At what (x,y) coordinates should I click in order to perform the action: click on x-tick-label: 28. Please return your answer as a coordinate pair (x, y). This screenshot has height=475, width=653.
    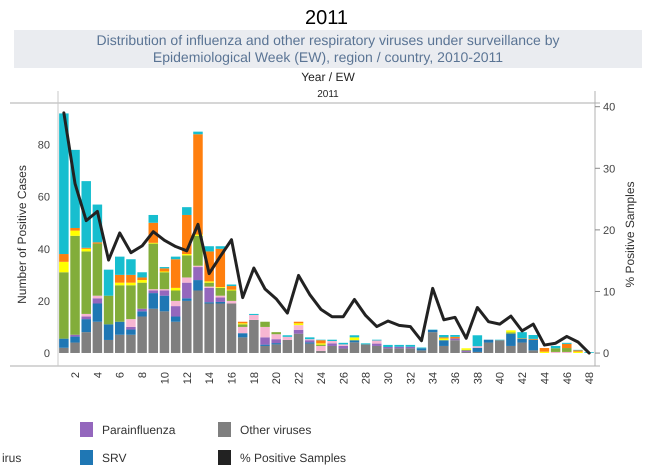
    Looking at the image, I should click on (366, 378).